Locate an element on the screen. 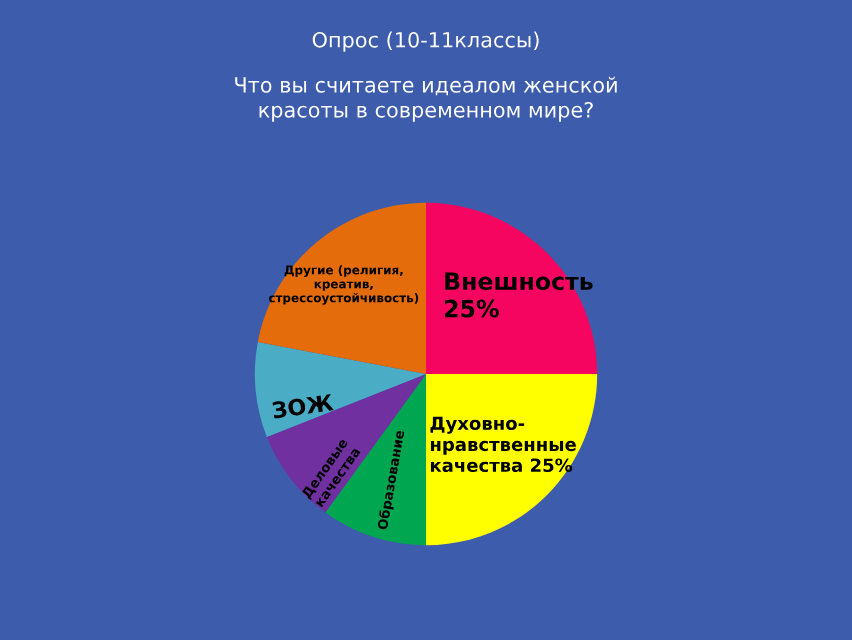 The width and height of the screenshot is (852, 640). chart-subtitle: Что вы считаете идеалом женской красоты в современном мире? is located at coordinates (426, 99).